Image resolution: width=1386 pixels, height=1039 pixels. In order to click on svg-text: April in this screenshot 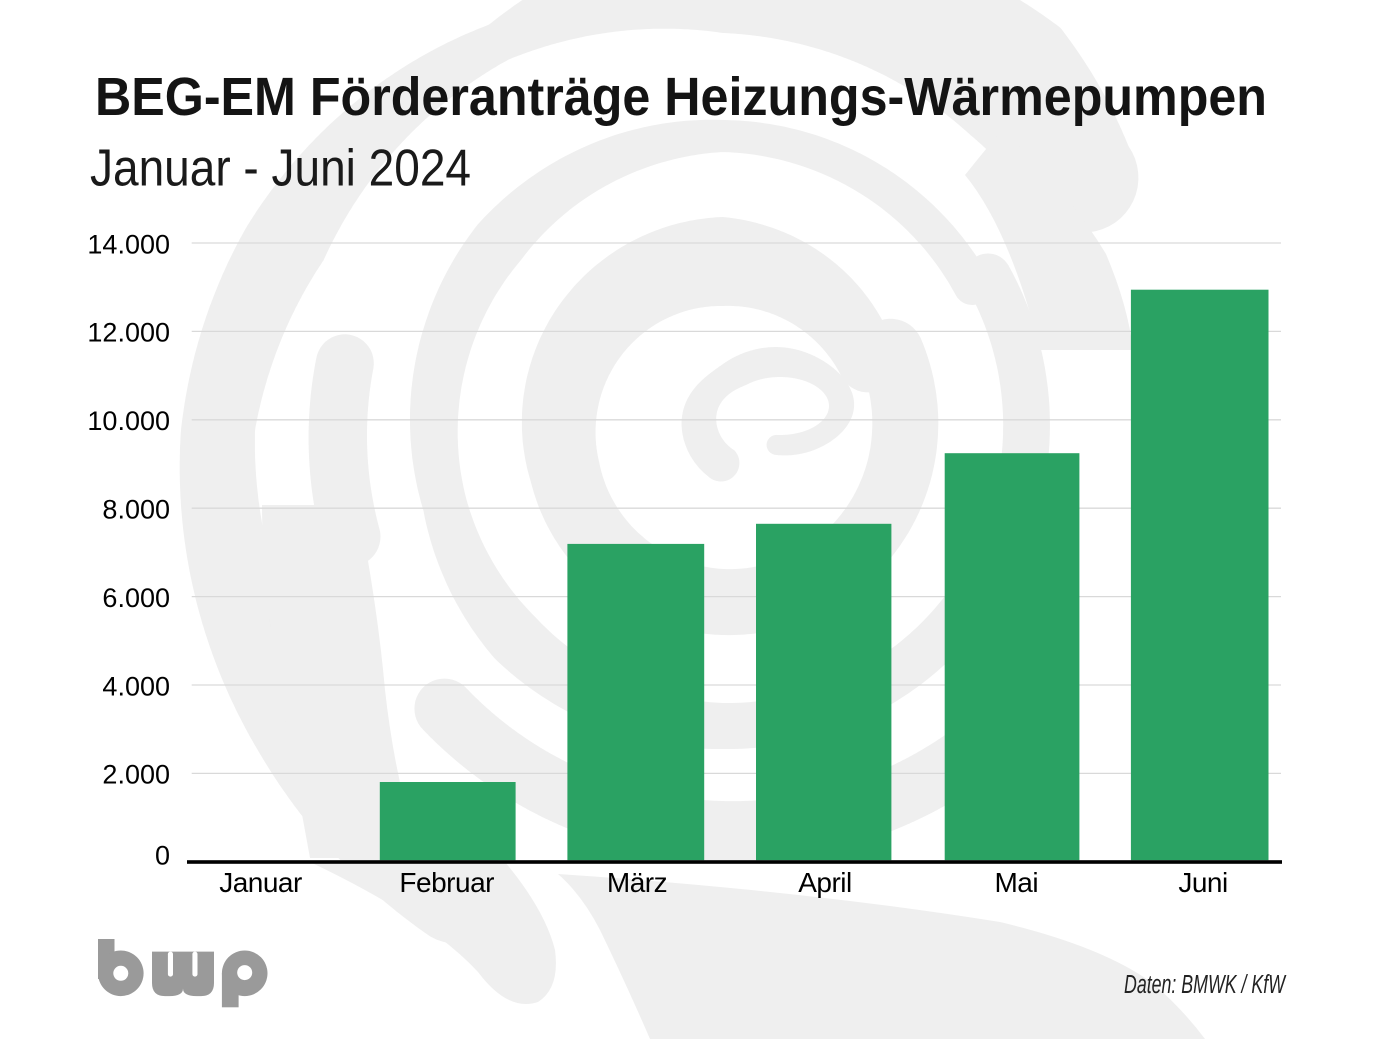, I will do `click(825, 882)`.